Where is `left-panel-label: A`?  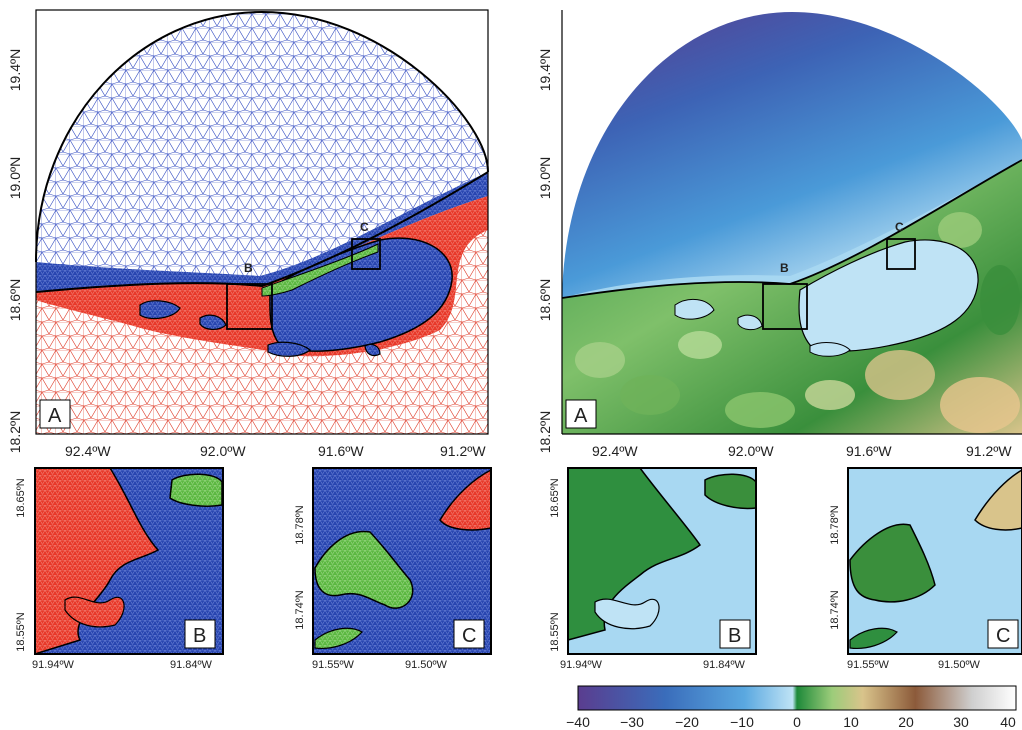 left-panel-label: A is located at coordinates (55, 416).